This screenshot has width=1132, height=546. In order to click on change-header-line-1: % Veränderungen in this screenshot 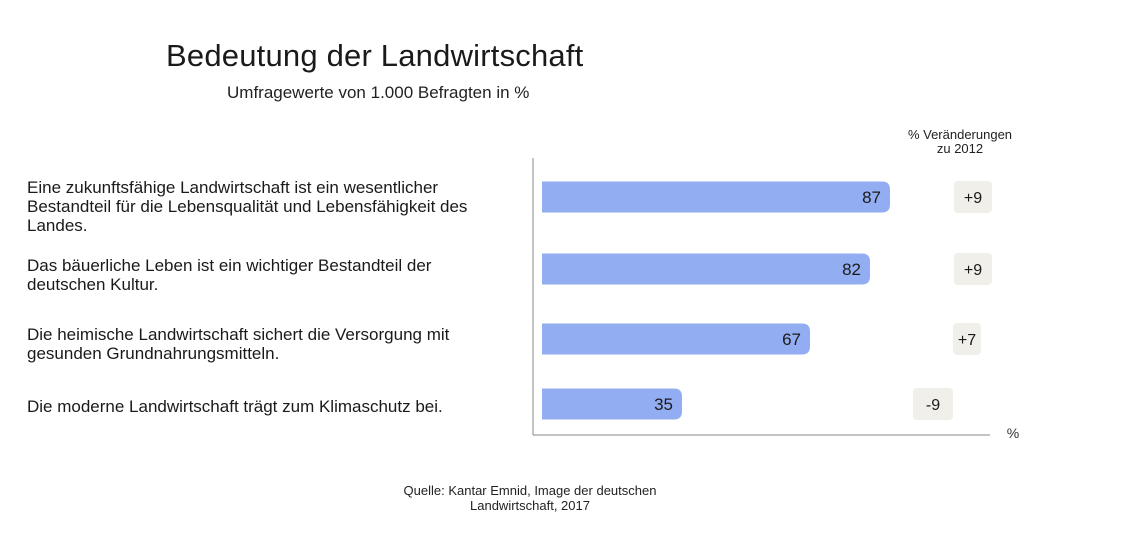, I will do `click(960, 134)`.